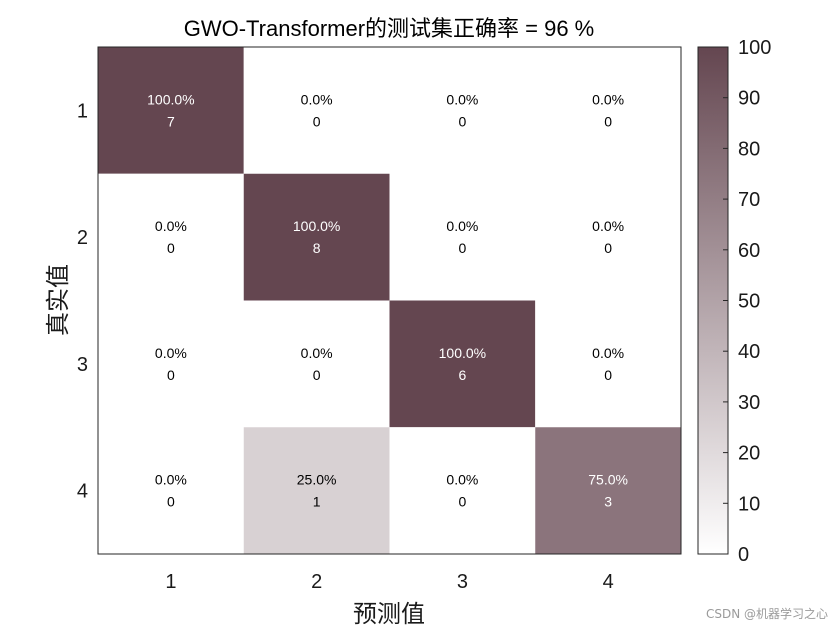 Image resolution: width=840 pixels, height=630 pixels. What do you see at coordinates (608, 110) in the screenshot?
I see `cell-r1-c4` at bounding box center [608, 110].